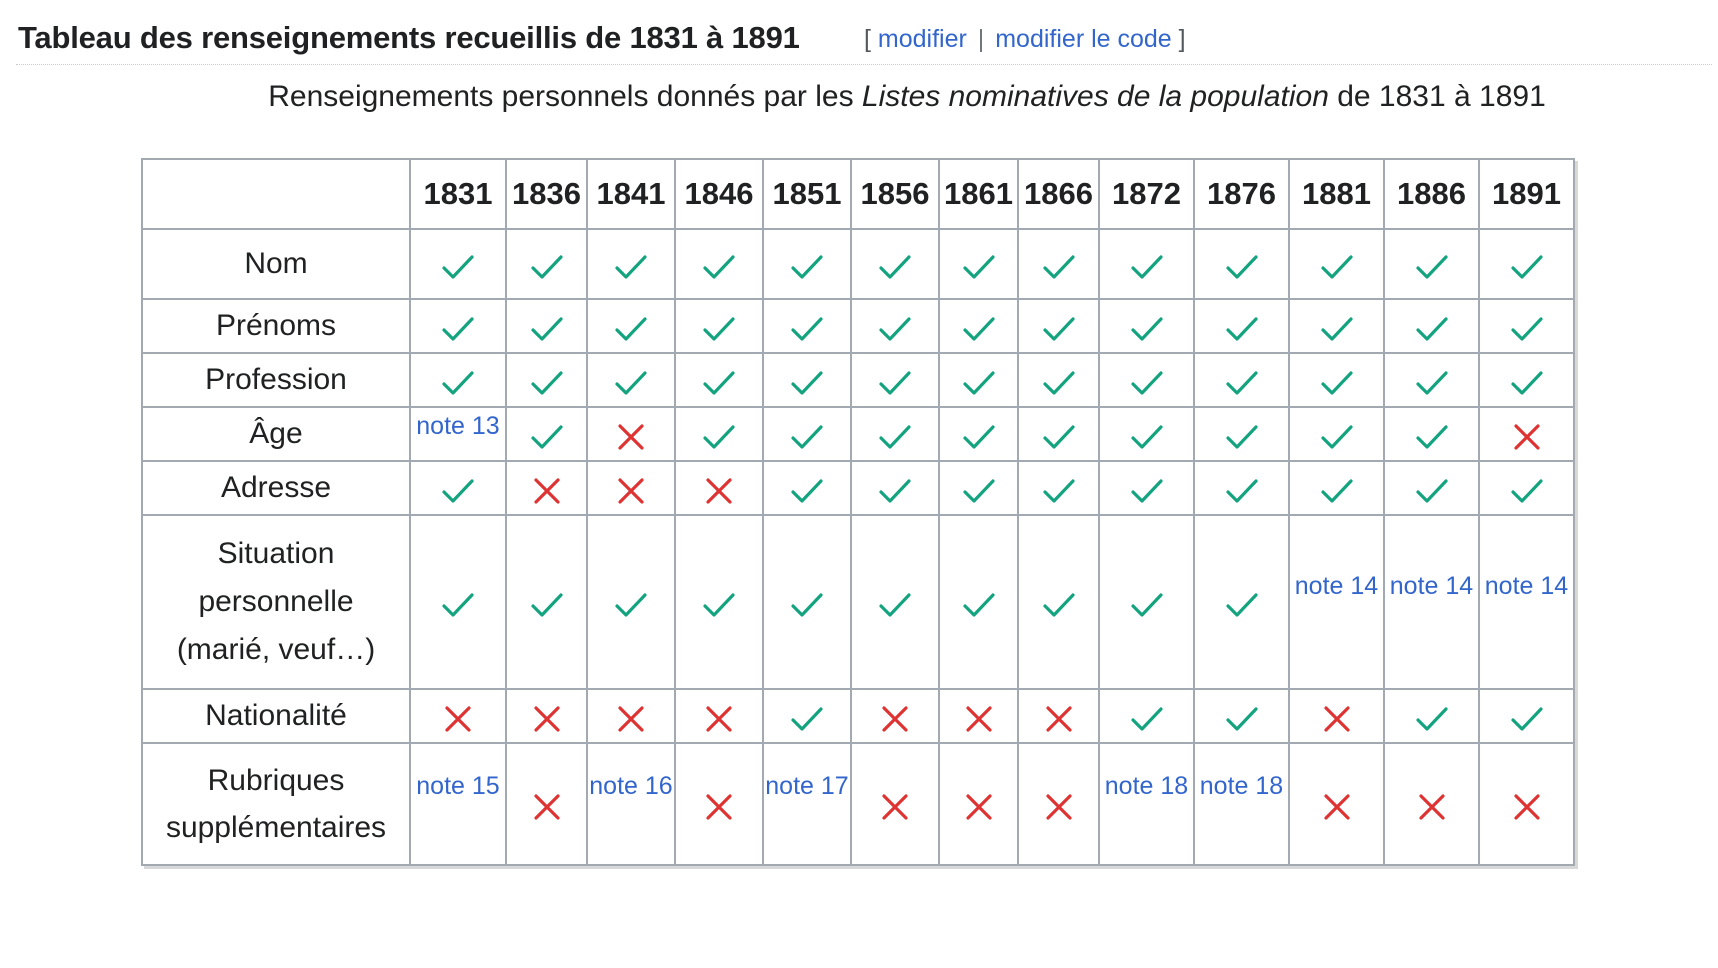 Image resolution: width=1718 pixels, height=968 pixels. Describe the element at coordinates (276, 264) in the screenshot. I see `row-label: Nom` at that location.